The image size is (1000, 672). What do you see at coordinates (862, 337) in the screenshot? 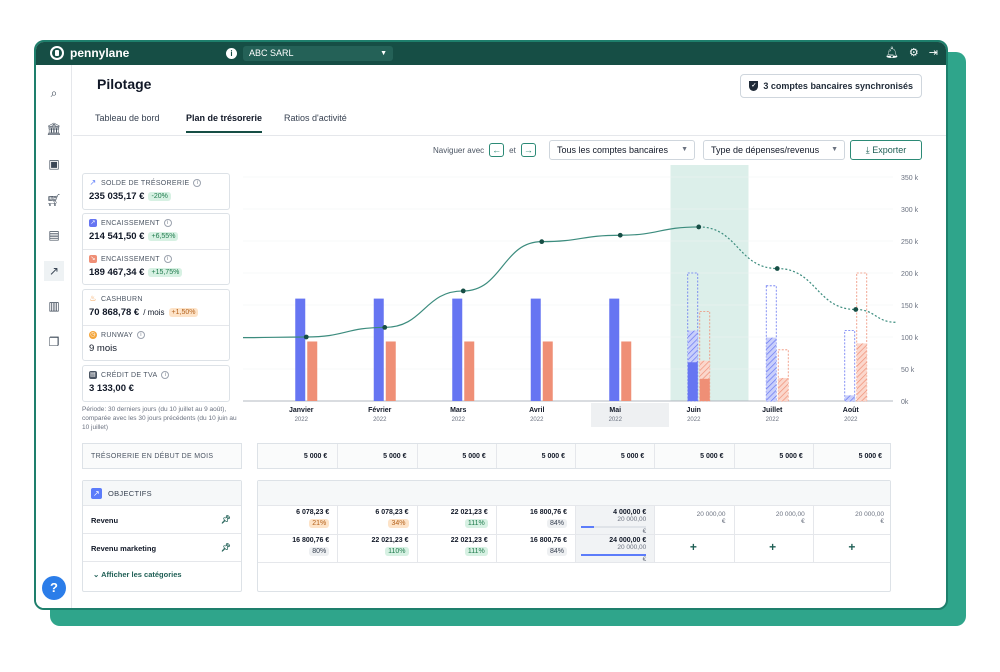
I see `bar-projected` at bounding box center [862, 337].